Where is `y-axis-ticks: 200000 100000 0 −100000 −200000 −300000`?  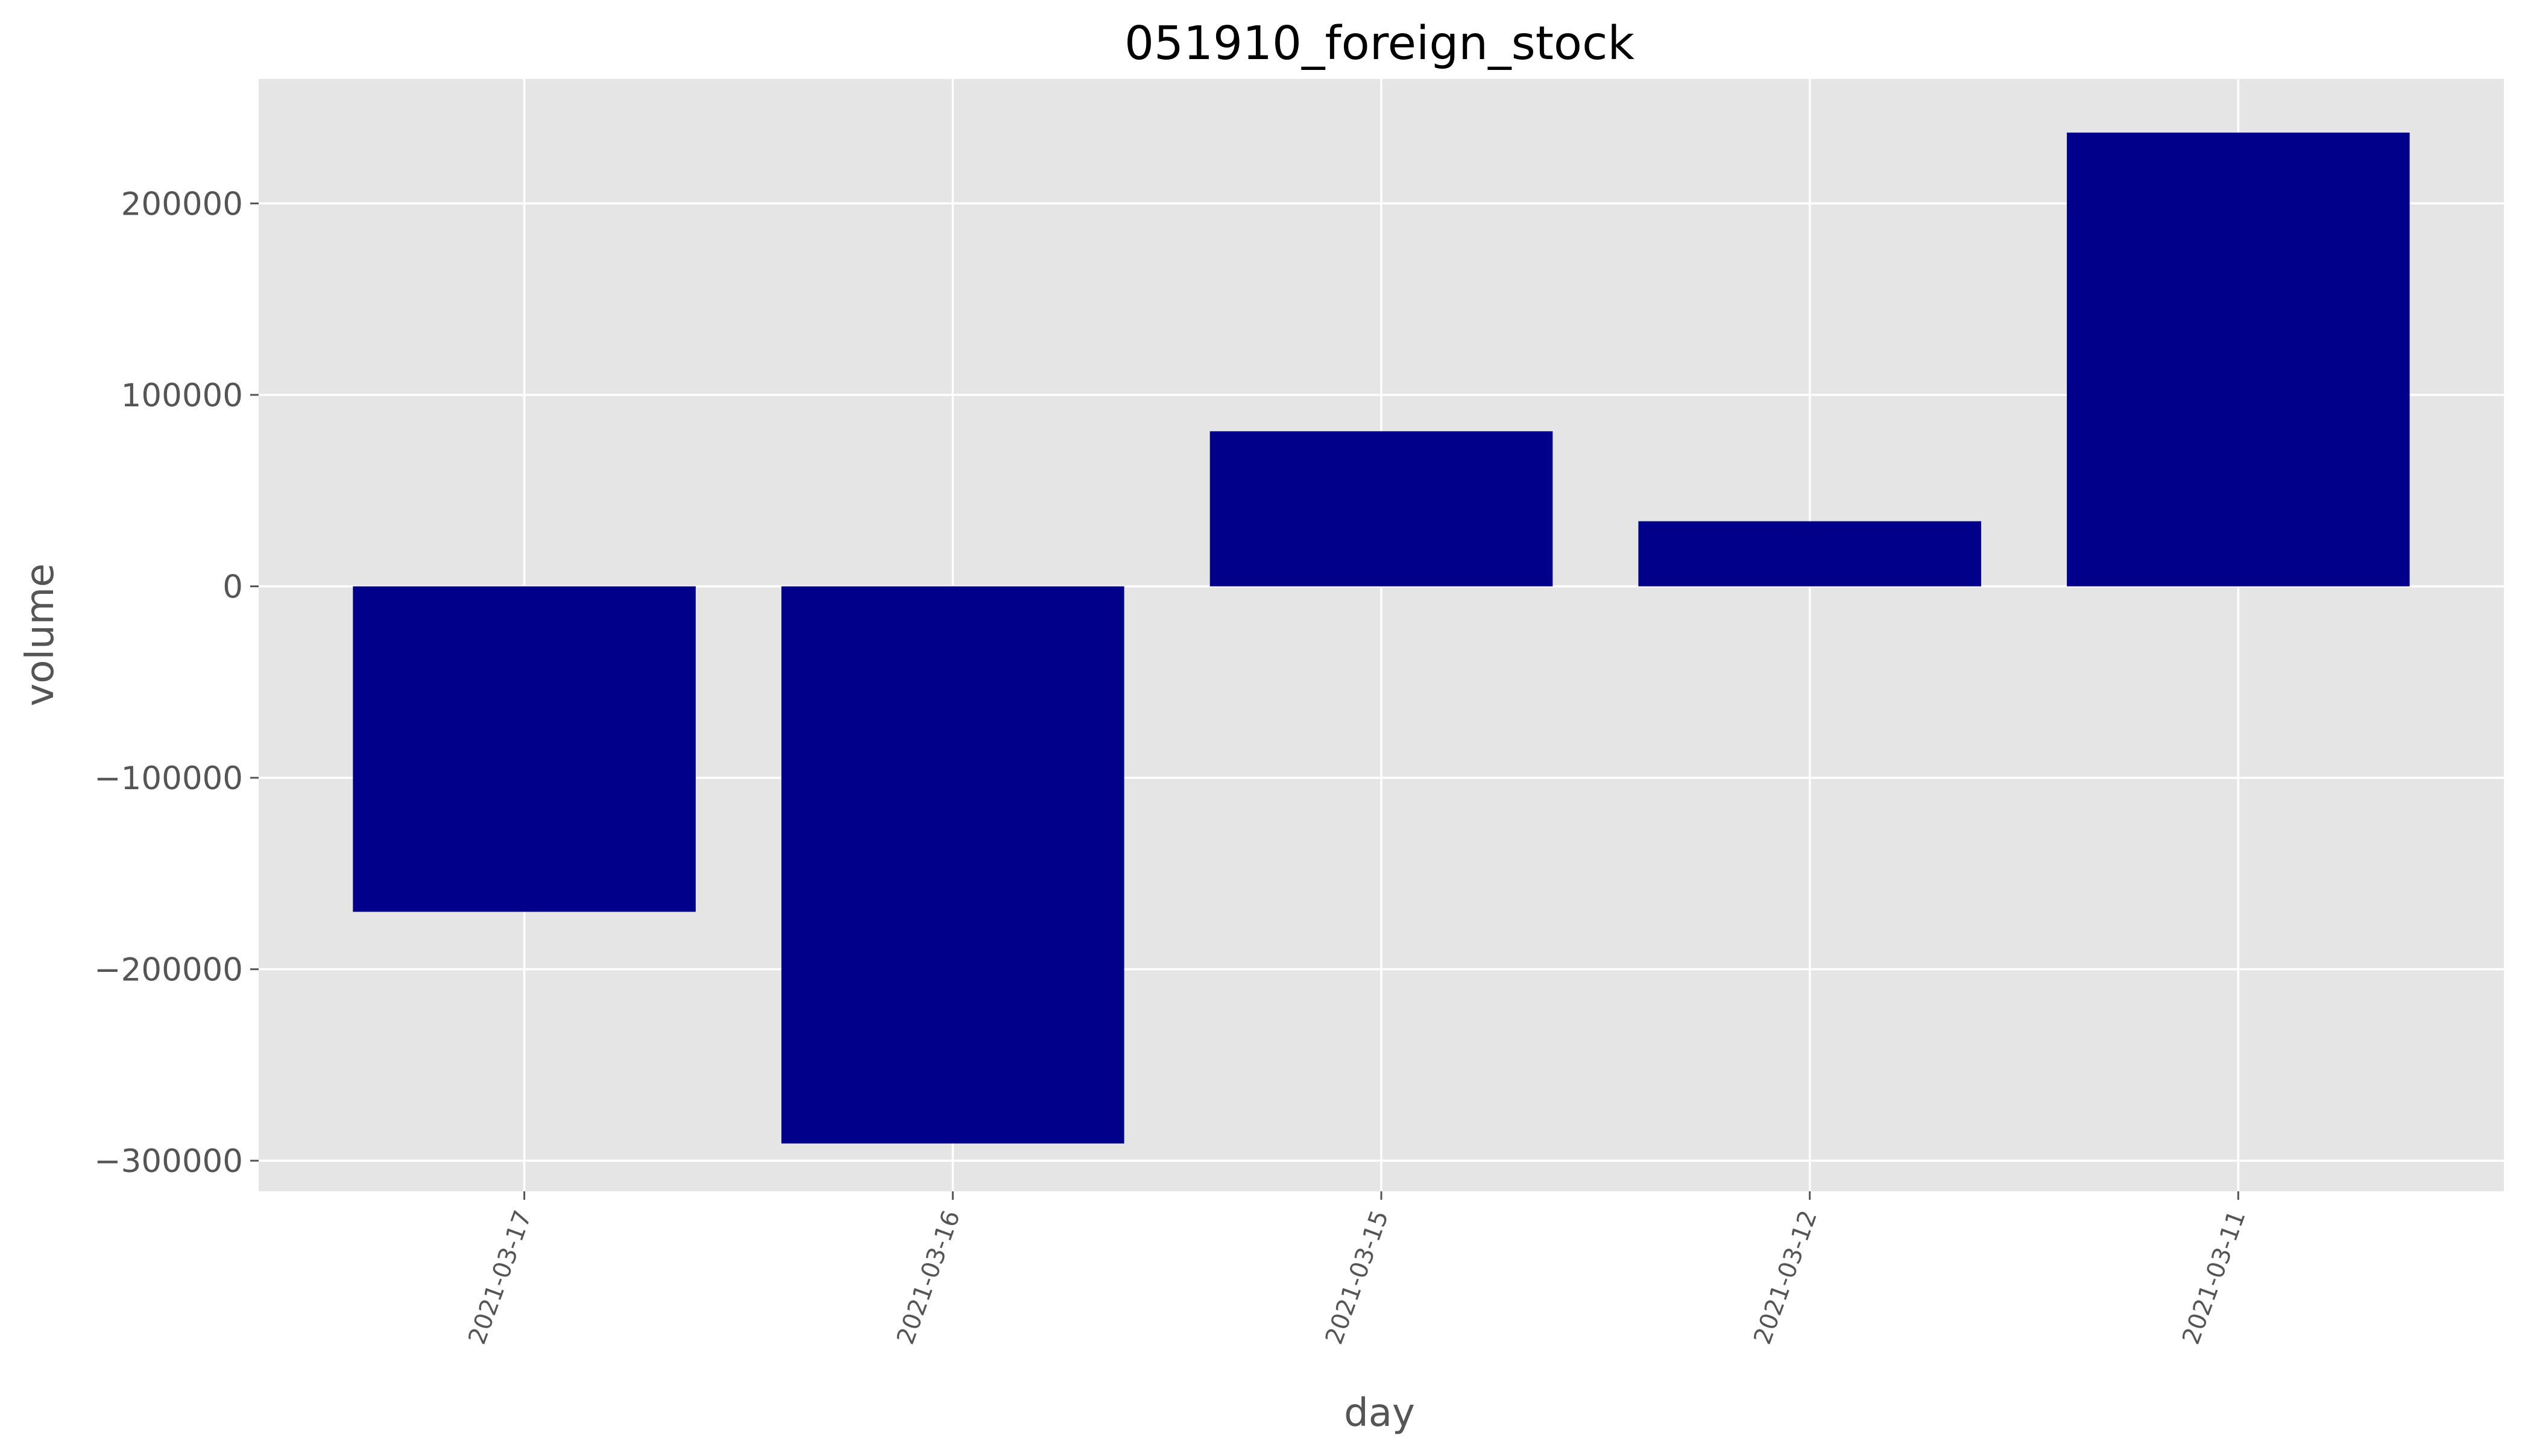 y-axis-ticks: 200000 100000 0 −100000 −200000 −300000 is located at coordinates (177, 683).